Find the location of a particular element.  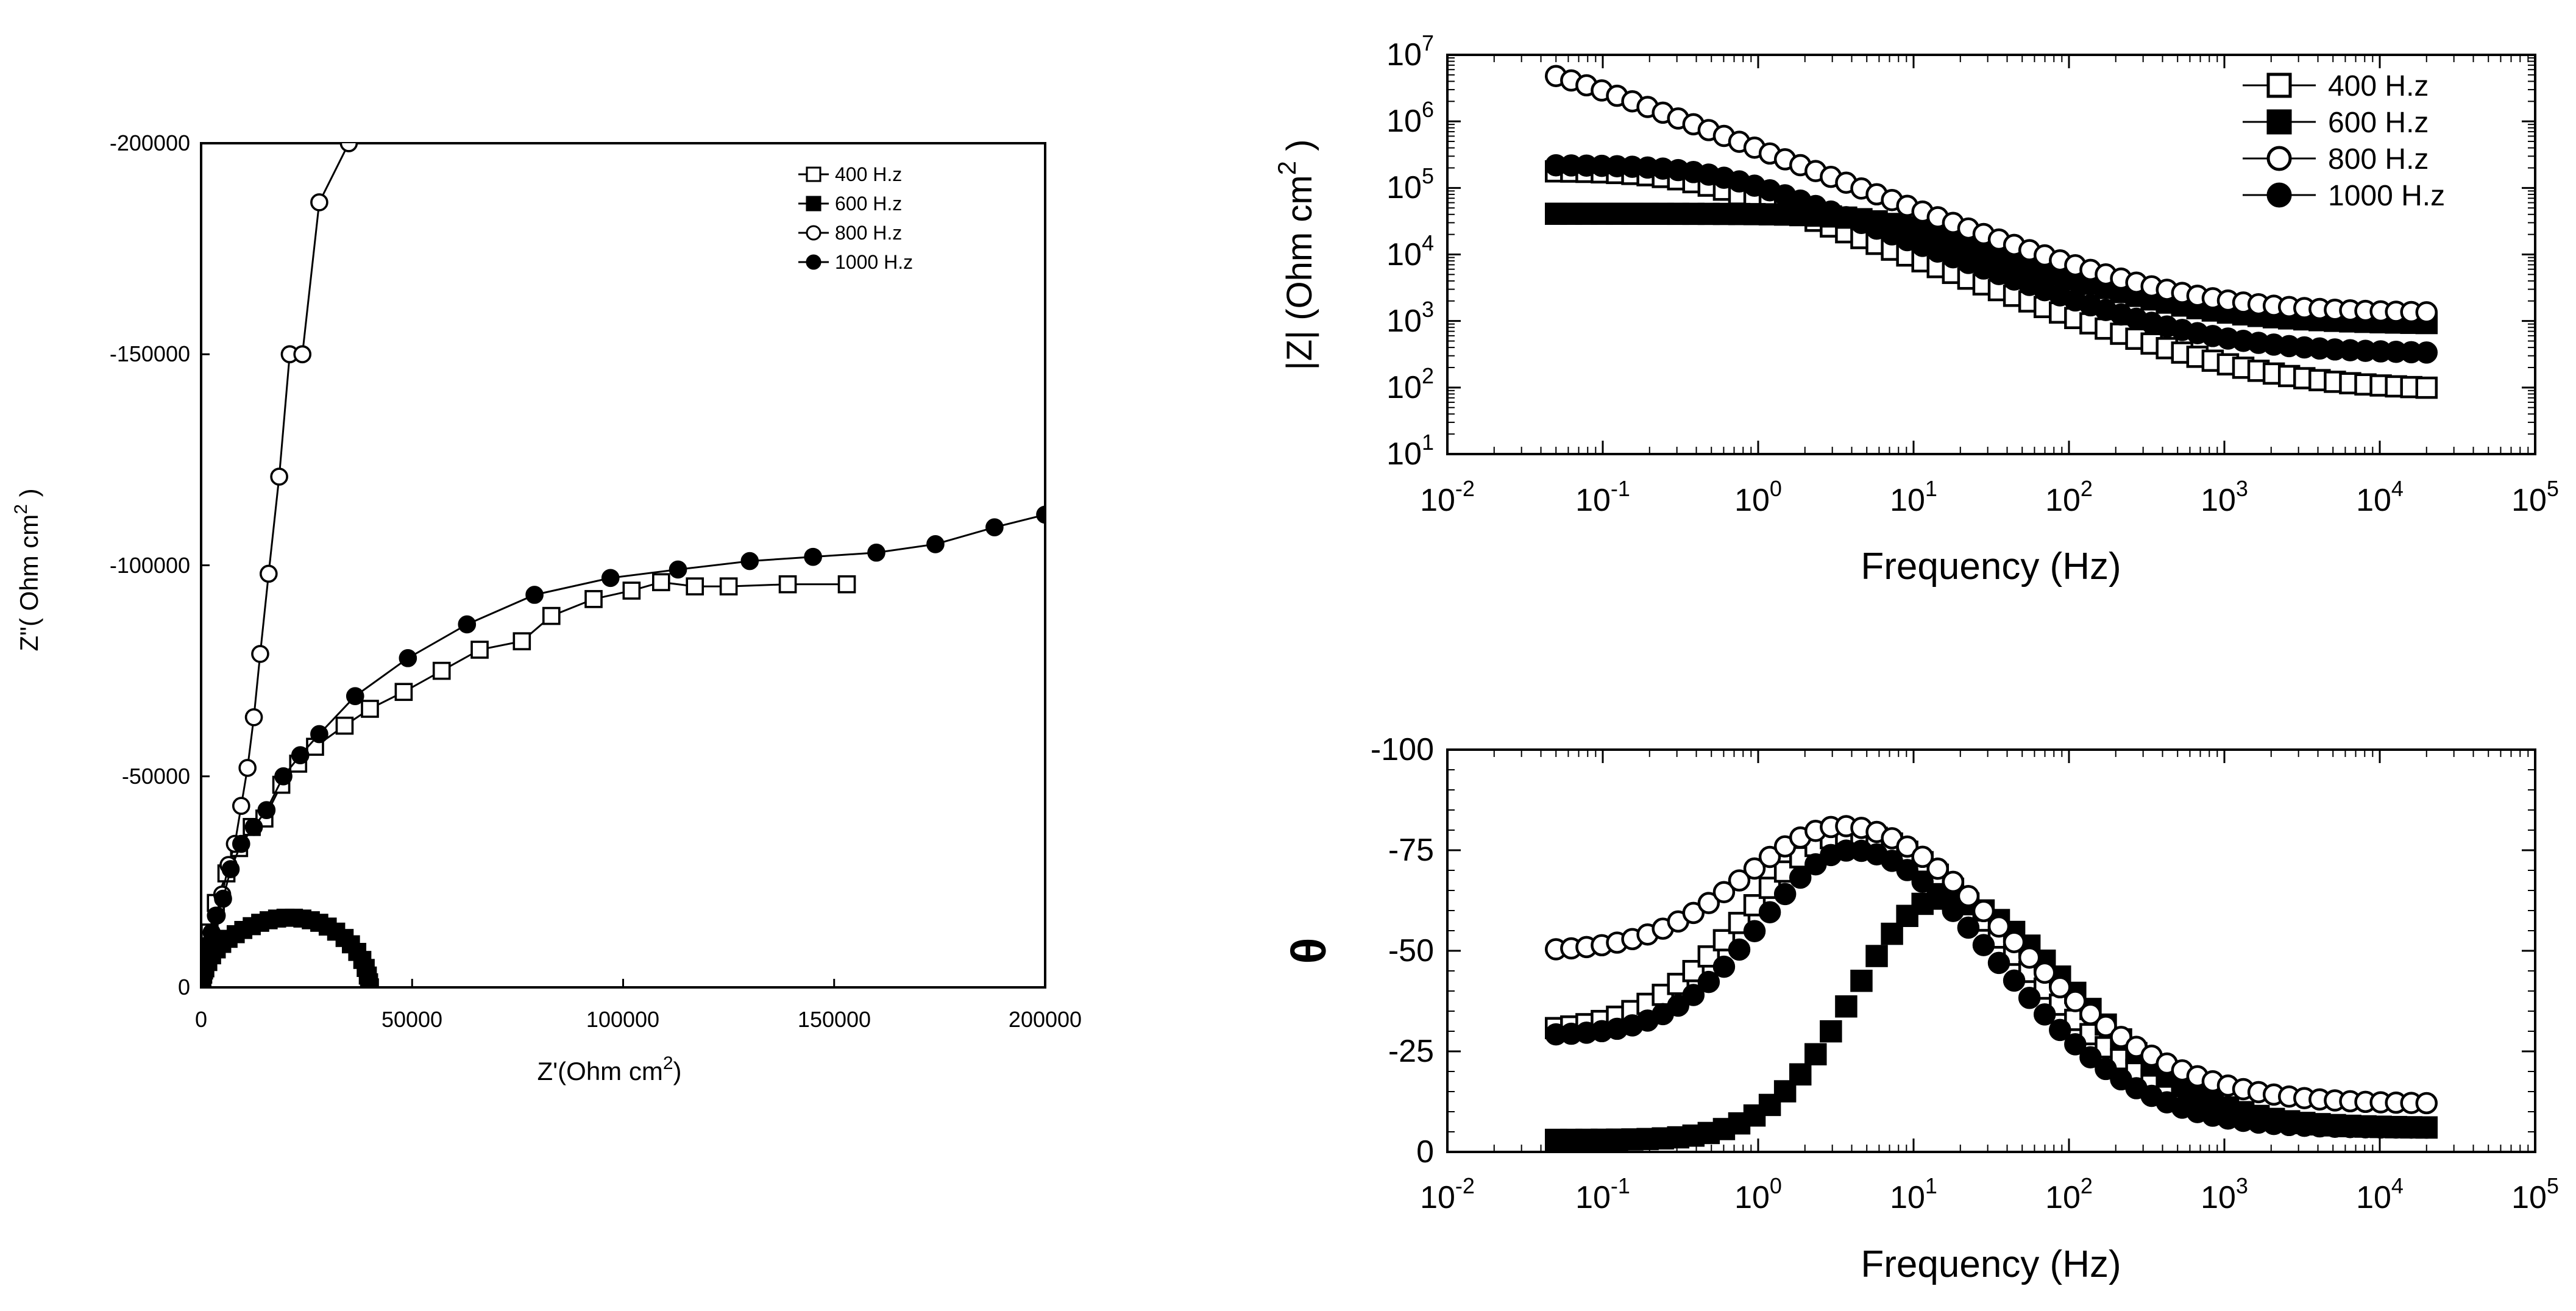

magnitude-x-tick-label: 10³ is located at coordinates (2224, 497).